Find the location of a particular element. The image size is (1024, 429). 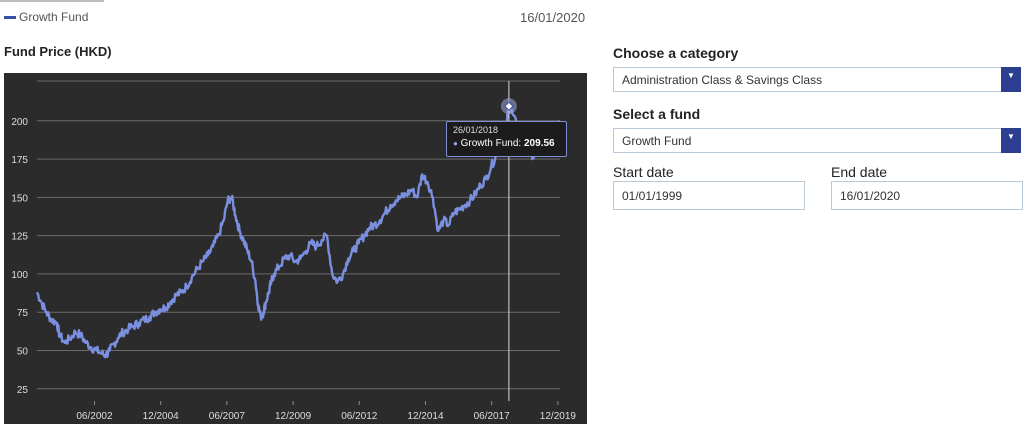

start-date-label: Start date is located at coordinates (643, 172).